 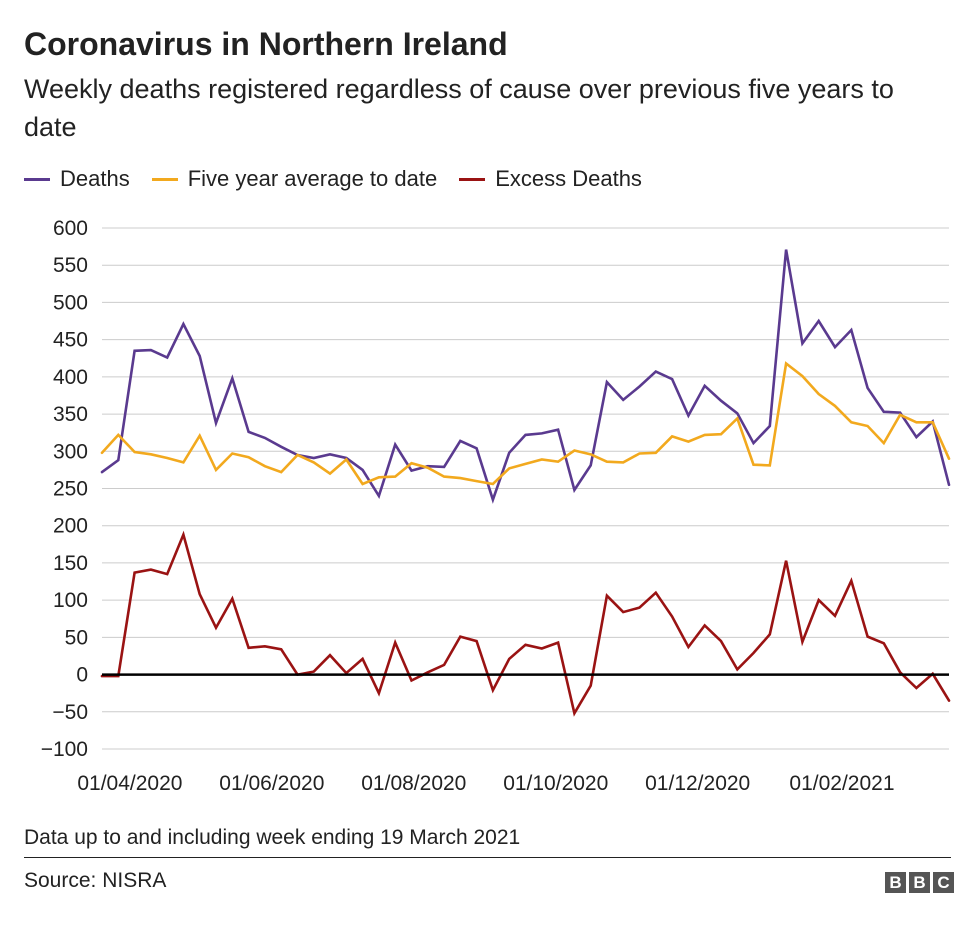 What do you see at coordinates (271, 783) in the screenshot?
I see `x-tick-label: 01/06/2020` at bounding box center [271, 783].